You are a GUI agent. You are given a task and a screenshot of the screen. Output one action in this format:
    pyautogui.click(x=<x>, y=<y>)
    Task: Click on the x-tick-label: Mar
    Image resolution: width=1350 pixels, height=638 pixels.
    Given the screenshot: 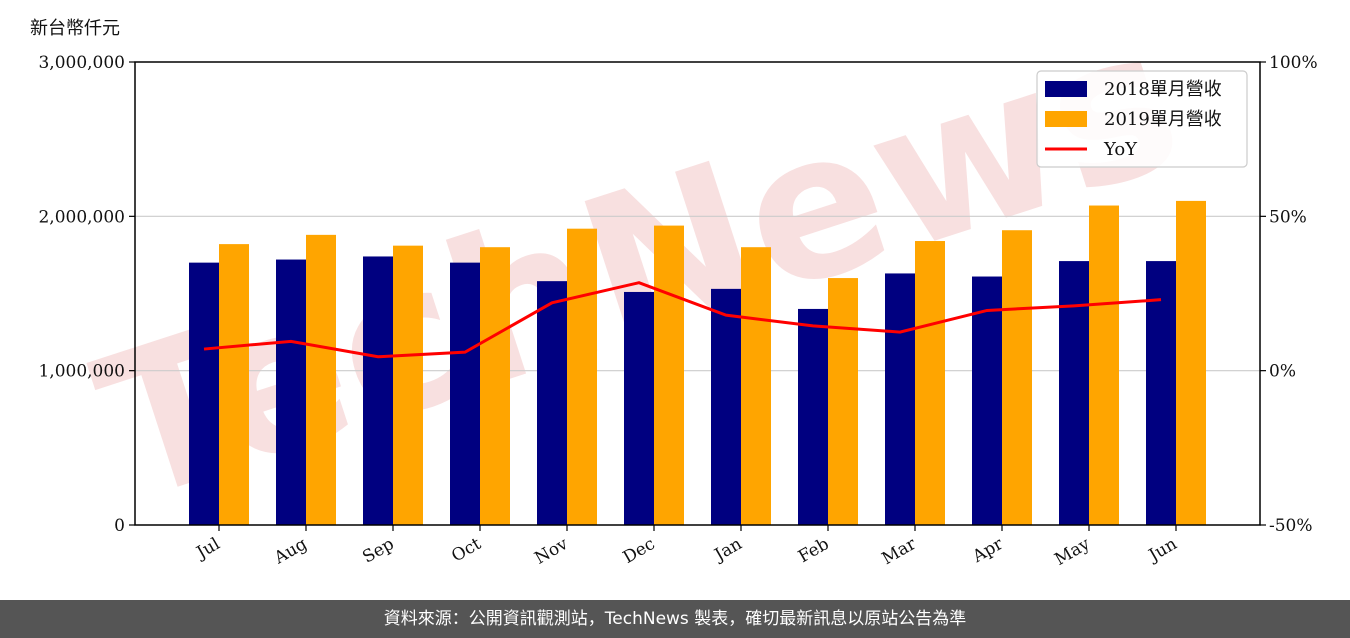 What is the action you would take?
    pyautogui.click(x=900, y=552)
    